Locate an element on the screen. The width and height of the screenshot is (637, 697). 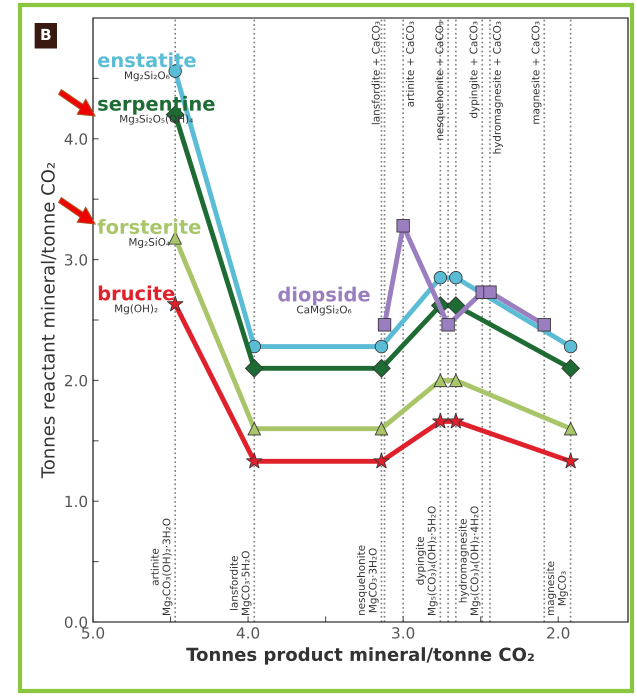
ref-line-label: lansfordite MgCO₃·5H₂O is located at coordinates (241, 583).